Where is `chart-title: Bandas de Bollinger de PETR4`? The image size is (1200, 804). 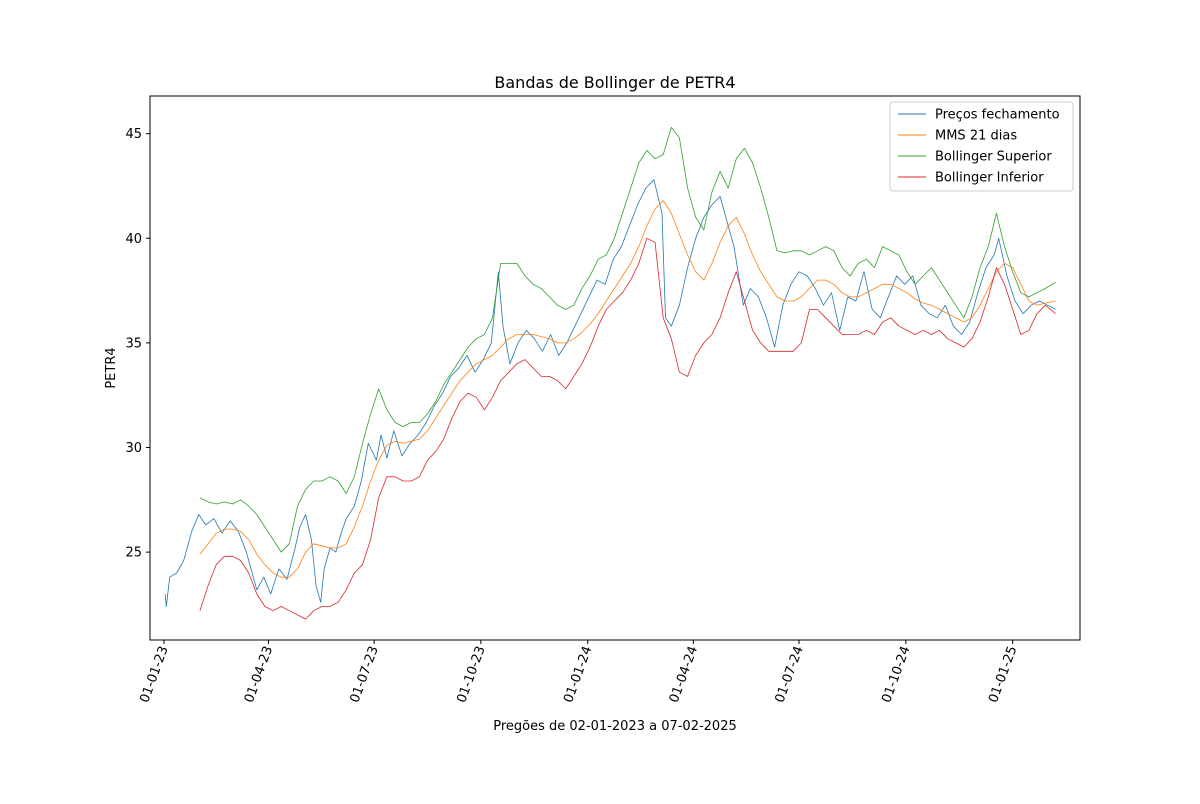 chart-title: Bandas de Bollinger de PETR4 is located at coordinates (614, 82).